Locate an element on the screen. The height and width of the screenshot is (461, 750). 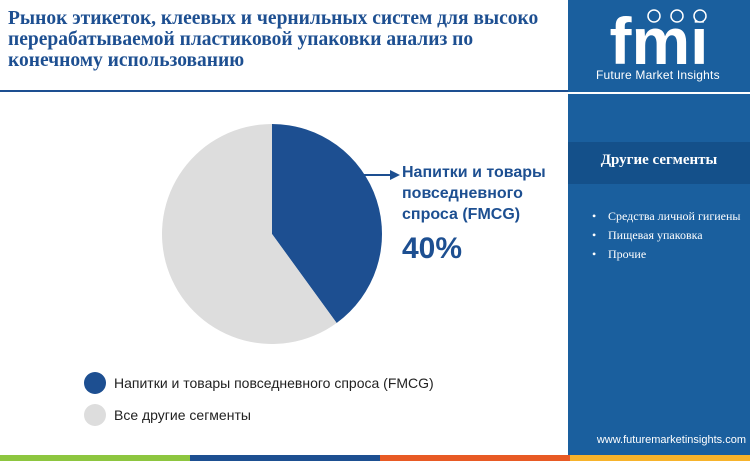
segments-title: Другие сегменты is located at coordinates (659, 160).